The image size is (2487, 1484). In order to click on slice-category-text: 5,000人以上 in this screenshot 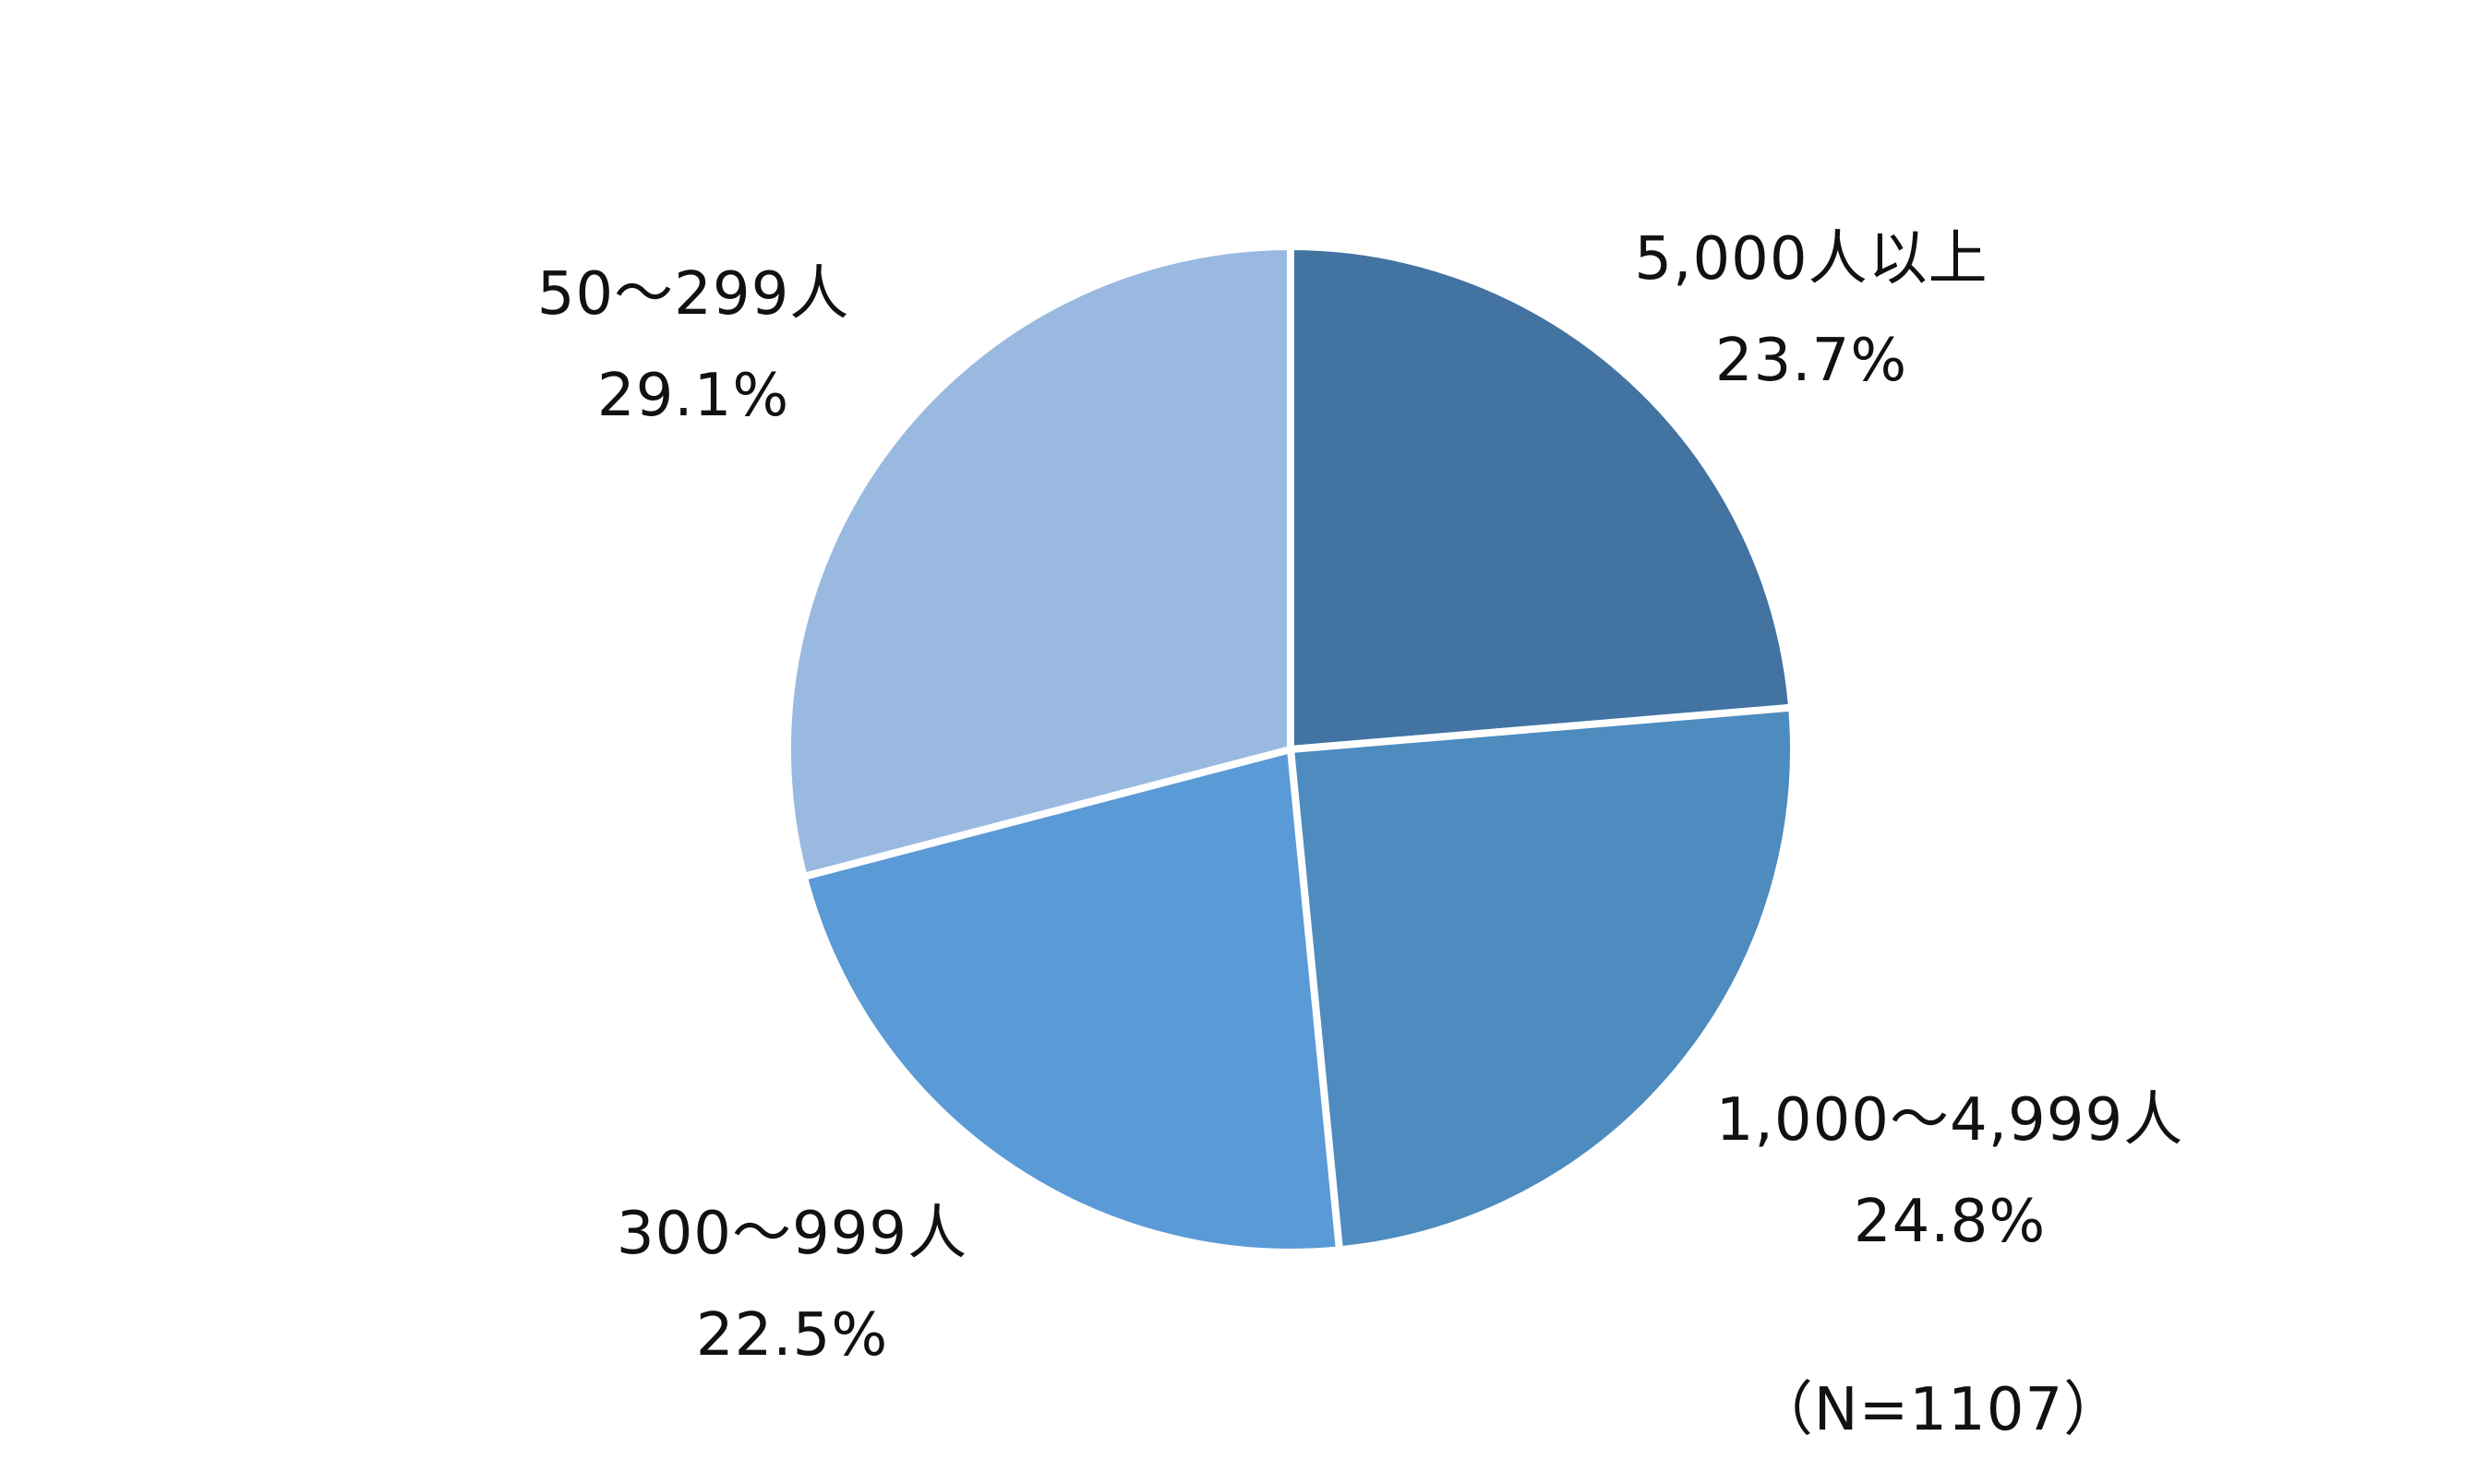, I will do `click(1811, 259)`.